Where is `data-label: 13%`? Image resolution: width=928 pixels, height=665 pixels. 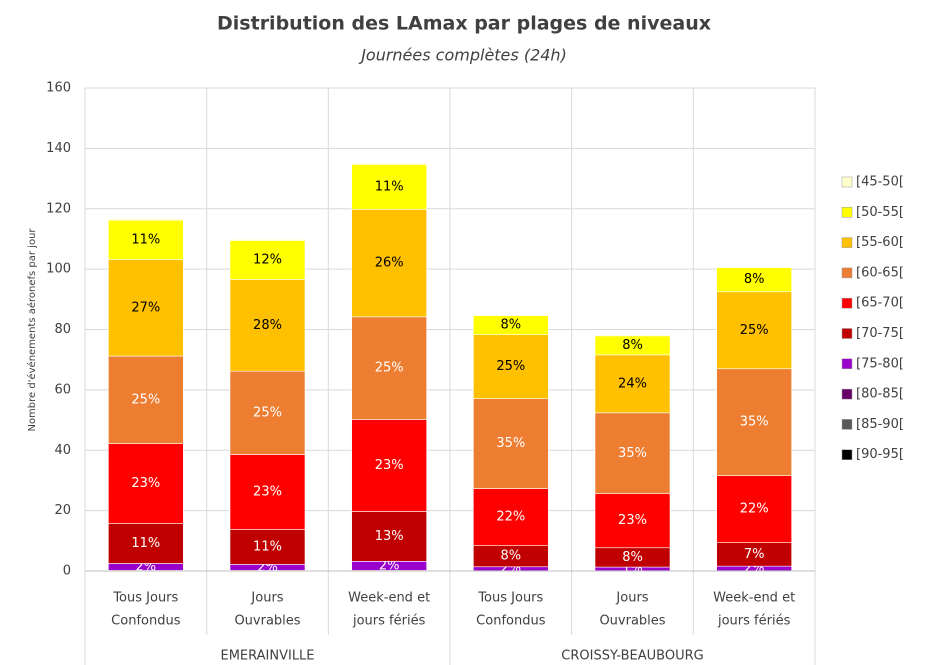
data-label: 13% is located at coordinates (389, 536).